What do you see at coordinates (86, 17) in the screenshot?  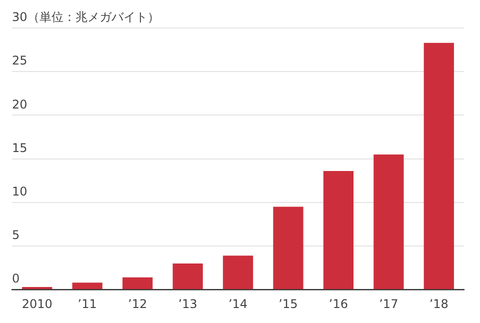 I see `y-tick-label: 30（単位：兆メガバイト）` at bounding box center [86, 17].